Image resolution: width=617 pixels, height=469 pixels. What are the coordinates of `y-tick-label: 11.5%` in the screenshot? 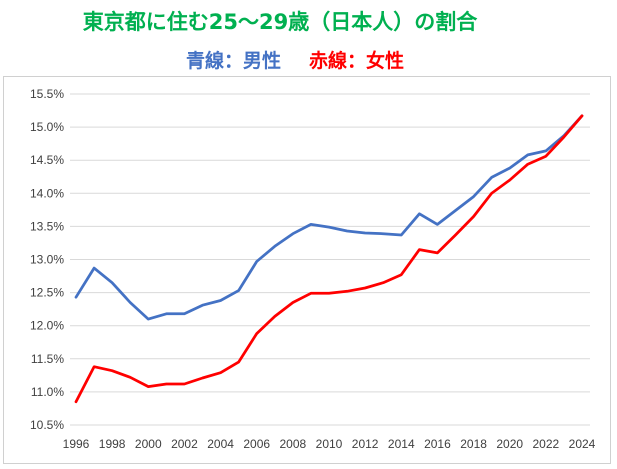 It's located at (47, 359).